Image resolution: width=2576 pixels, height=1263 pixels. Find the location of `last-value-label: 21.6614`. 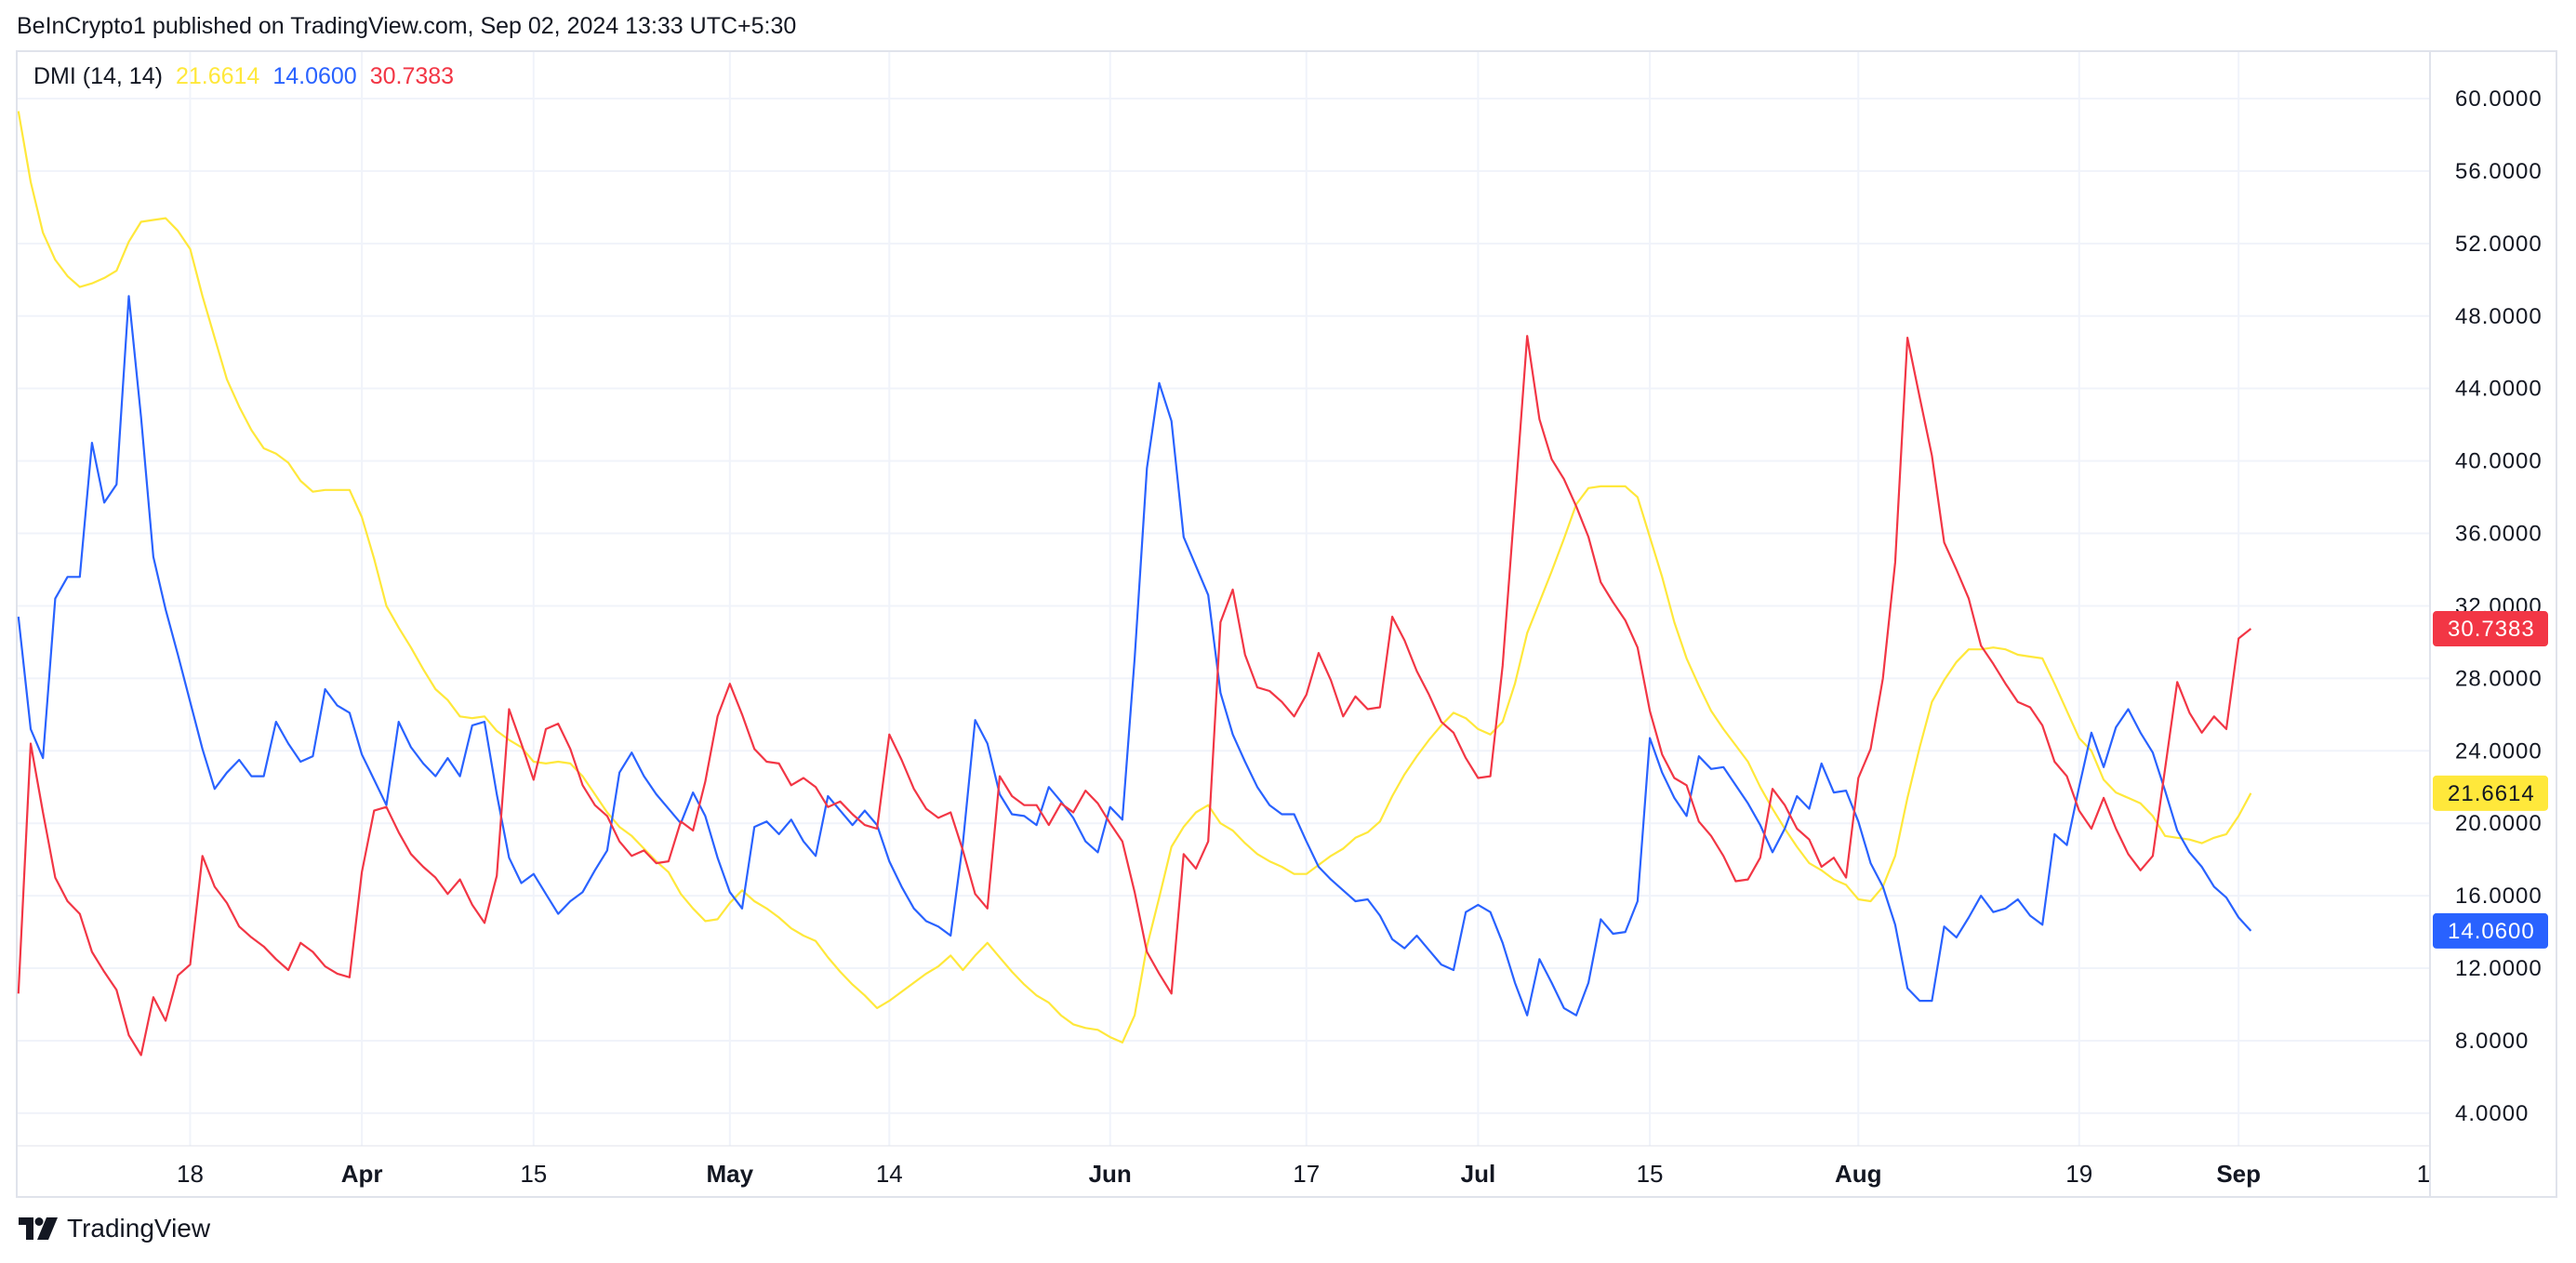

last-value-label: 21.6614 is located at coordinates (2491, 794).